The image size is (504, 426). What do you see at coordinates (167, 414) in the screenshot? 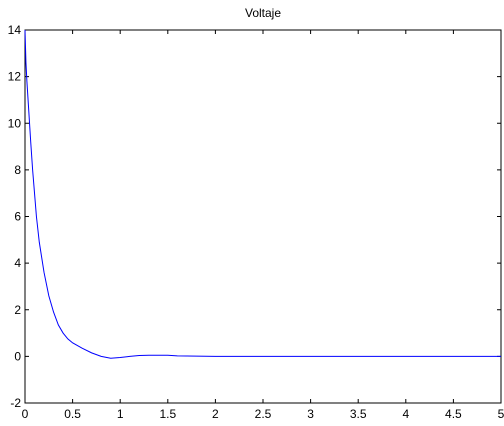
I see `x-tick-label: 1.5` at bounding box center [167, 414].